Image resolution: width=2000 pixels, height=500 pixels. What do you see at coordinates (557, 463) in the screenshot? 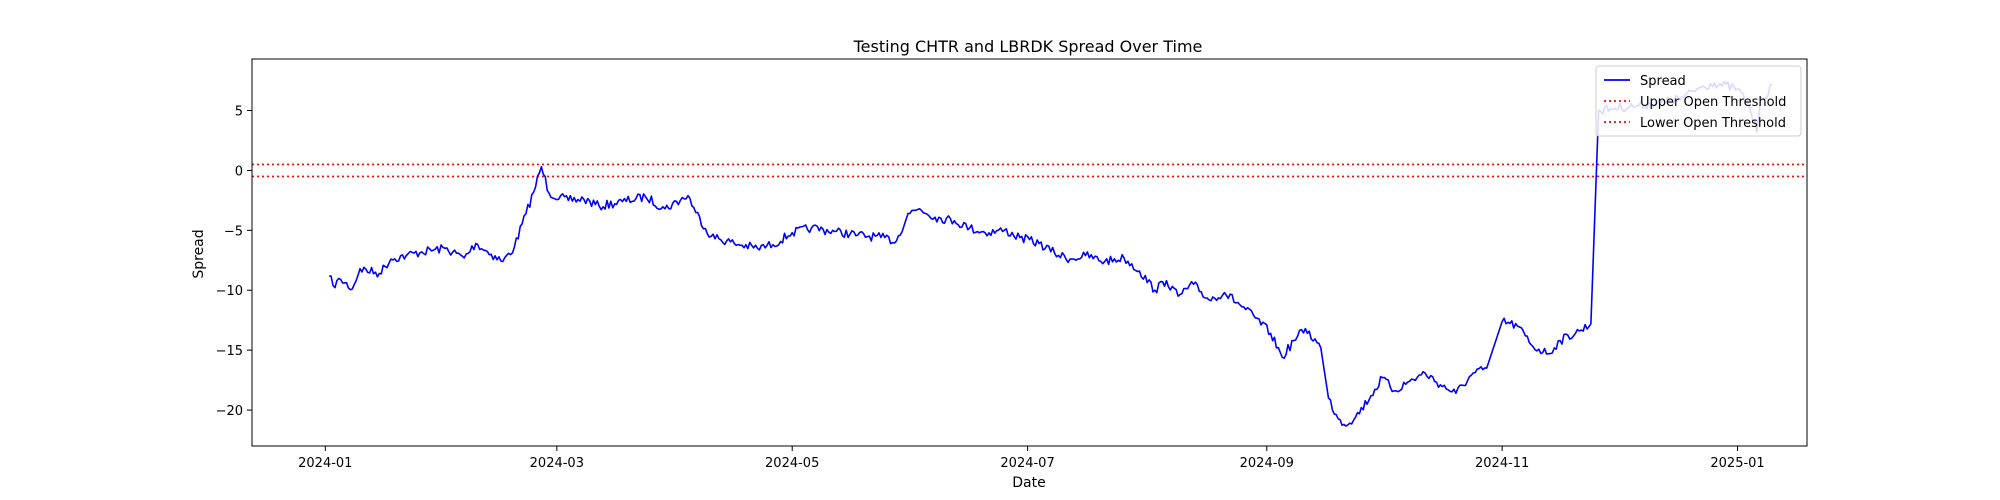
I see `x-tick-label: 2024-03` at bounding box center [557, 463].